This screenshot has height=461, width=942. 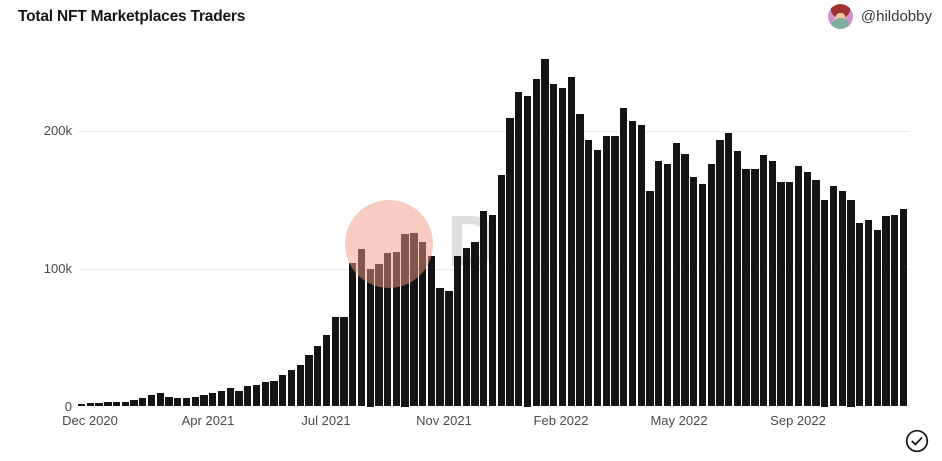 I want to click on author-avatar, so click(x=840, y=16).